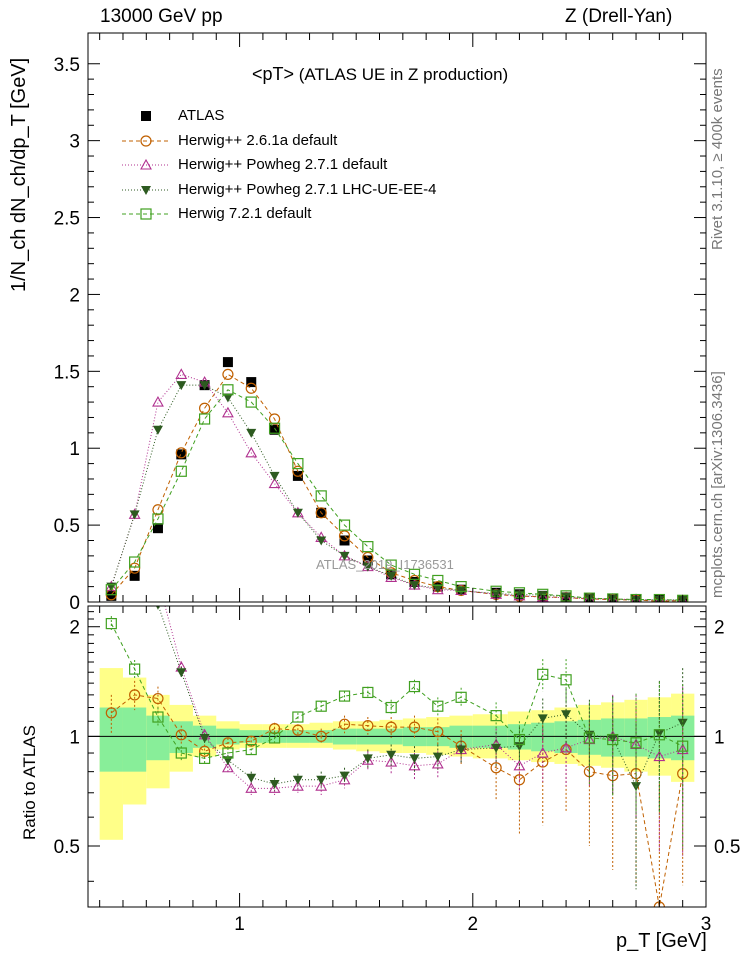 The image size is (746, 972). Describe the element at coordinates (74, 449) in the screenshot. I see `main-y-tick-label: 1` at that location.